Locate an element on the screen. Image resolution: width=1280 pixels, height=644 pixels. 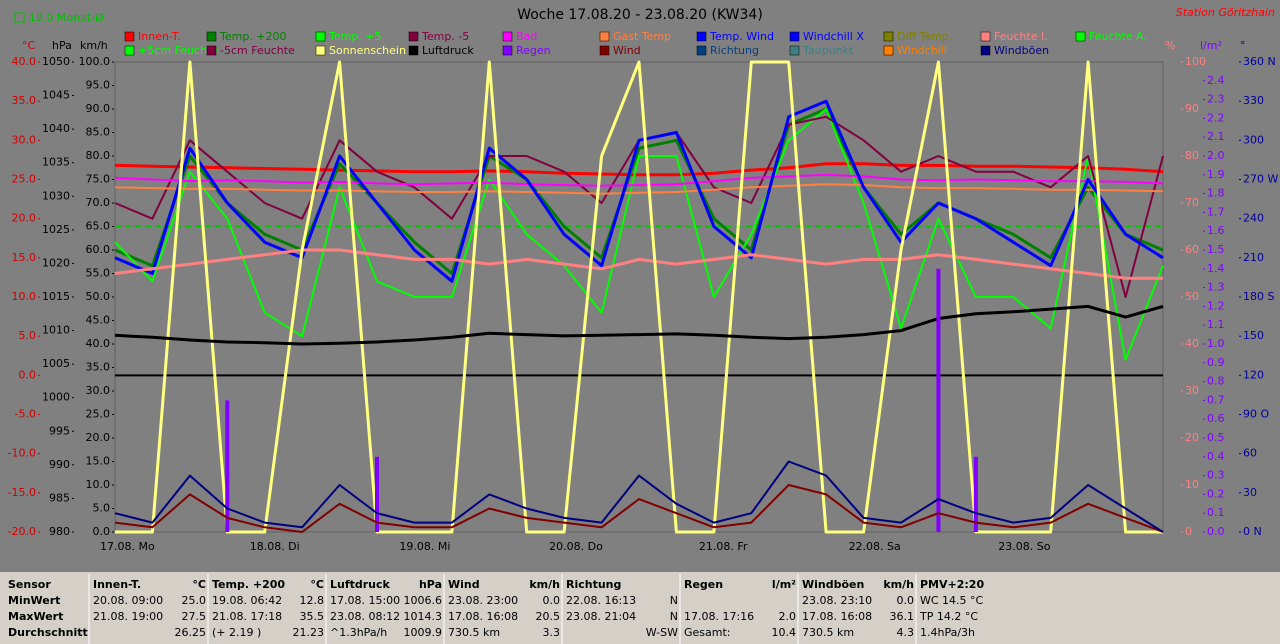
y-tick-label: 45.0 is located at coordinates (98, 320).